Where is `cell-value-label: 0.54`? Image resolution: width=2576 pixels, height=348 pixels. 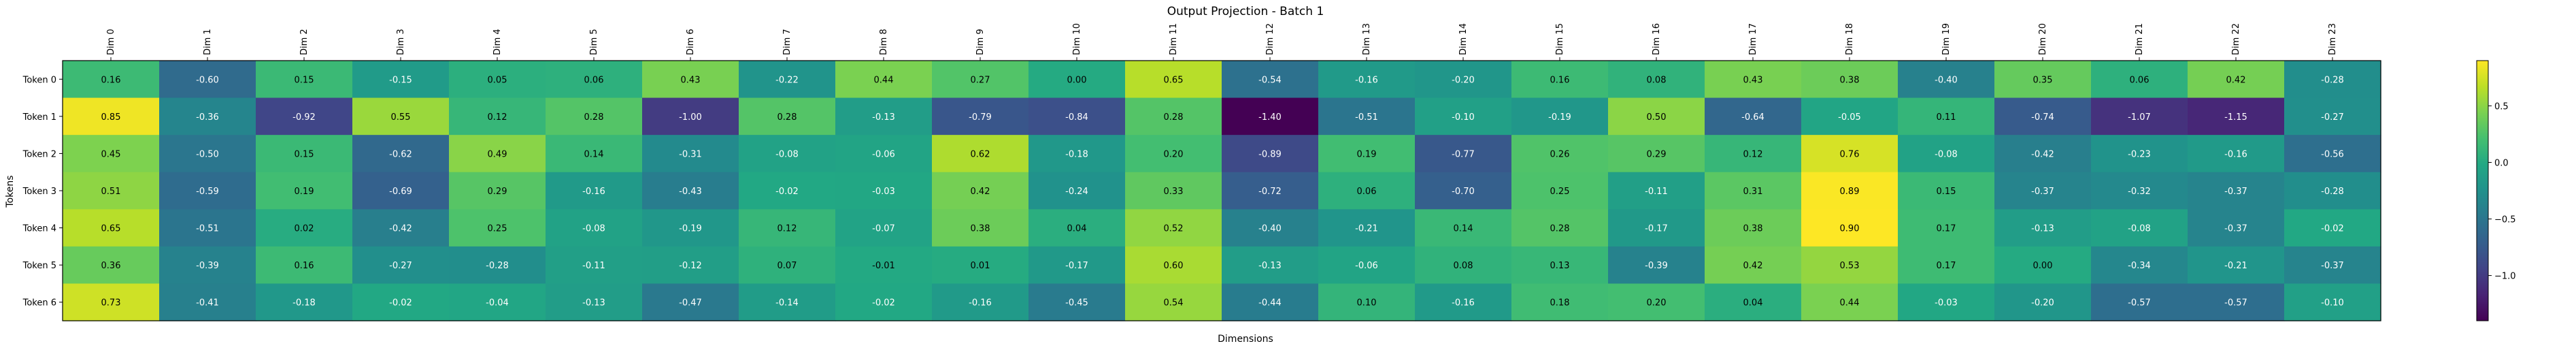 cell-value-label: 0.54 is located at coordinates (1174, 303).